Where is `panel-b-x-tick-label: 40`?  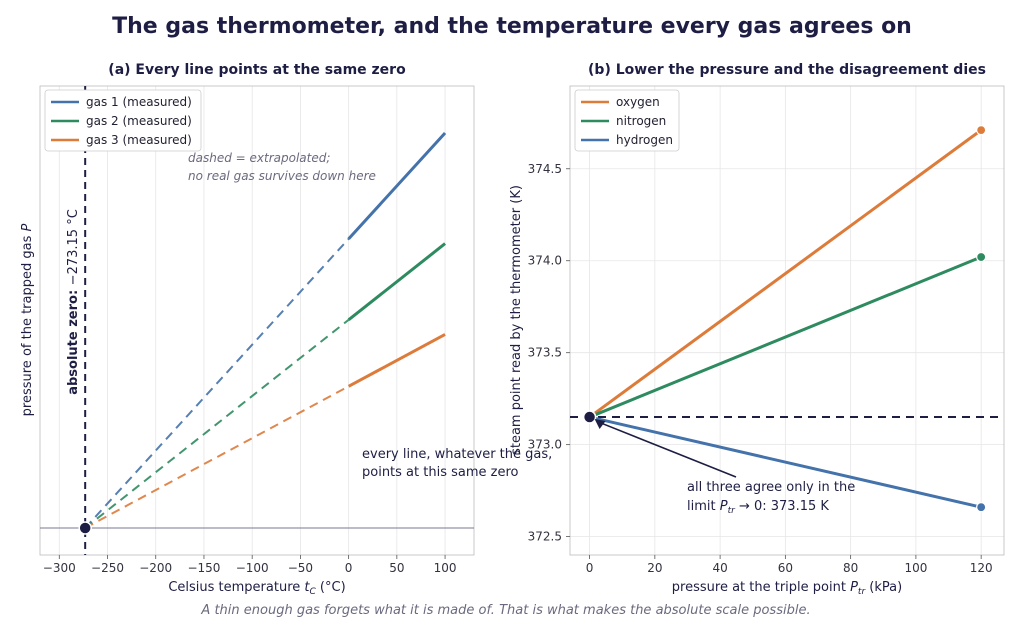 panel-b-x-tick-label: 40 is located at coordinates (719, 568).